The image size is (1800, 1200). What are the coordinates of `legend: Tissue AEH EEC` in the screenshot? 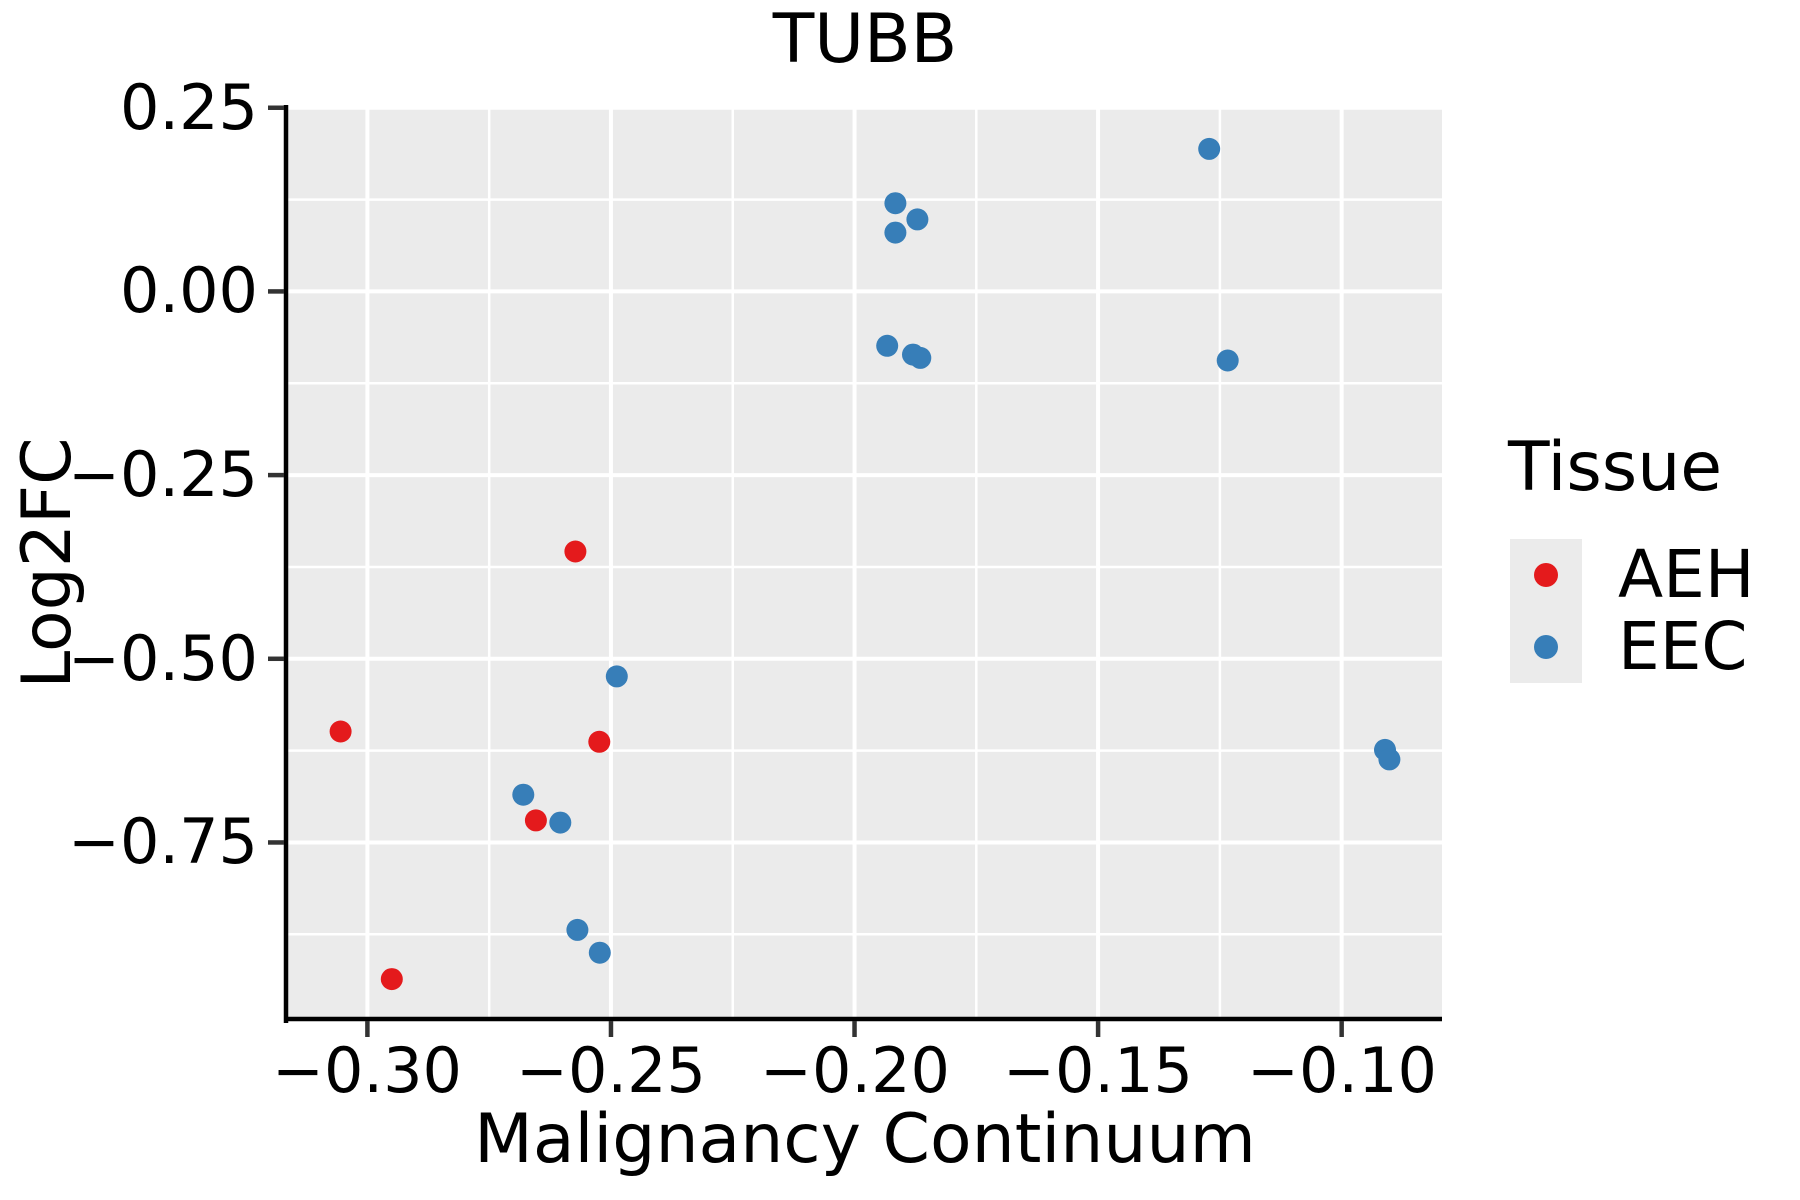 It's located at (1630, 557).